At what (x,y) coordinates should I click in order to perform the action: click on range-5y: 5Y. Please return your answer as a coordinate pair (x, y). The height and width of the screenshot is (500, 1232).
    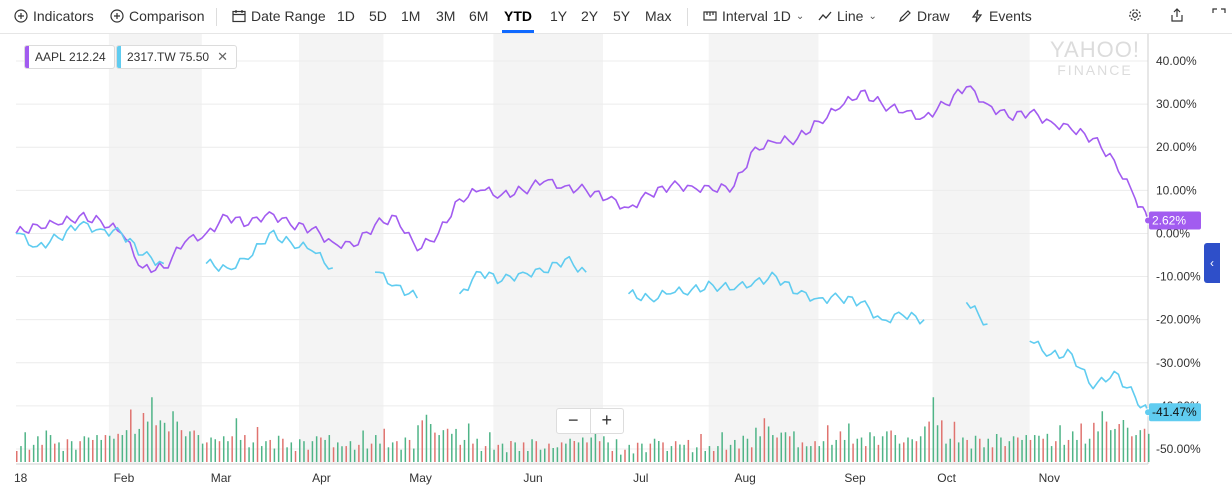
    Looking at the image, I should click on (622, 16).